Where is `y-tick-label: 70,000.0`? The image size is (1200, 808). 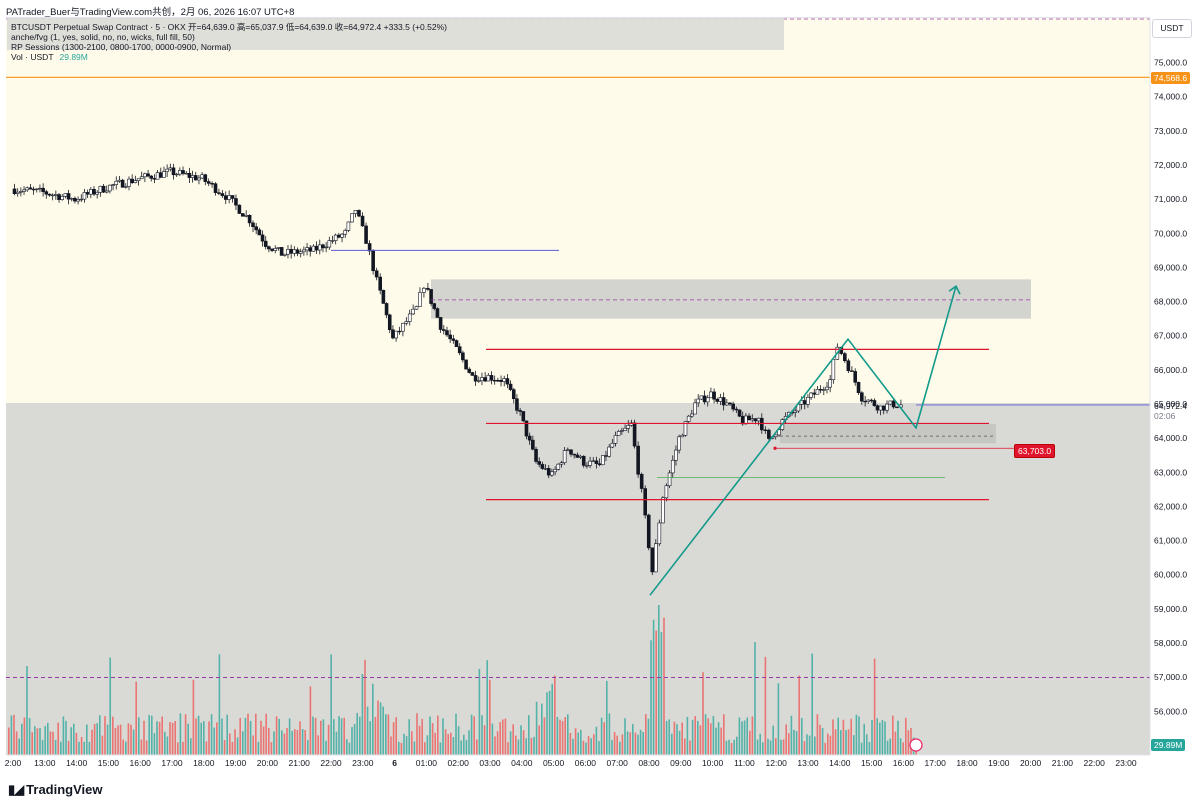
y-tick-label: 70,000.0 is located at coordinates (1170, 233).